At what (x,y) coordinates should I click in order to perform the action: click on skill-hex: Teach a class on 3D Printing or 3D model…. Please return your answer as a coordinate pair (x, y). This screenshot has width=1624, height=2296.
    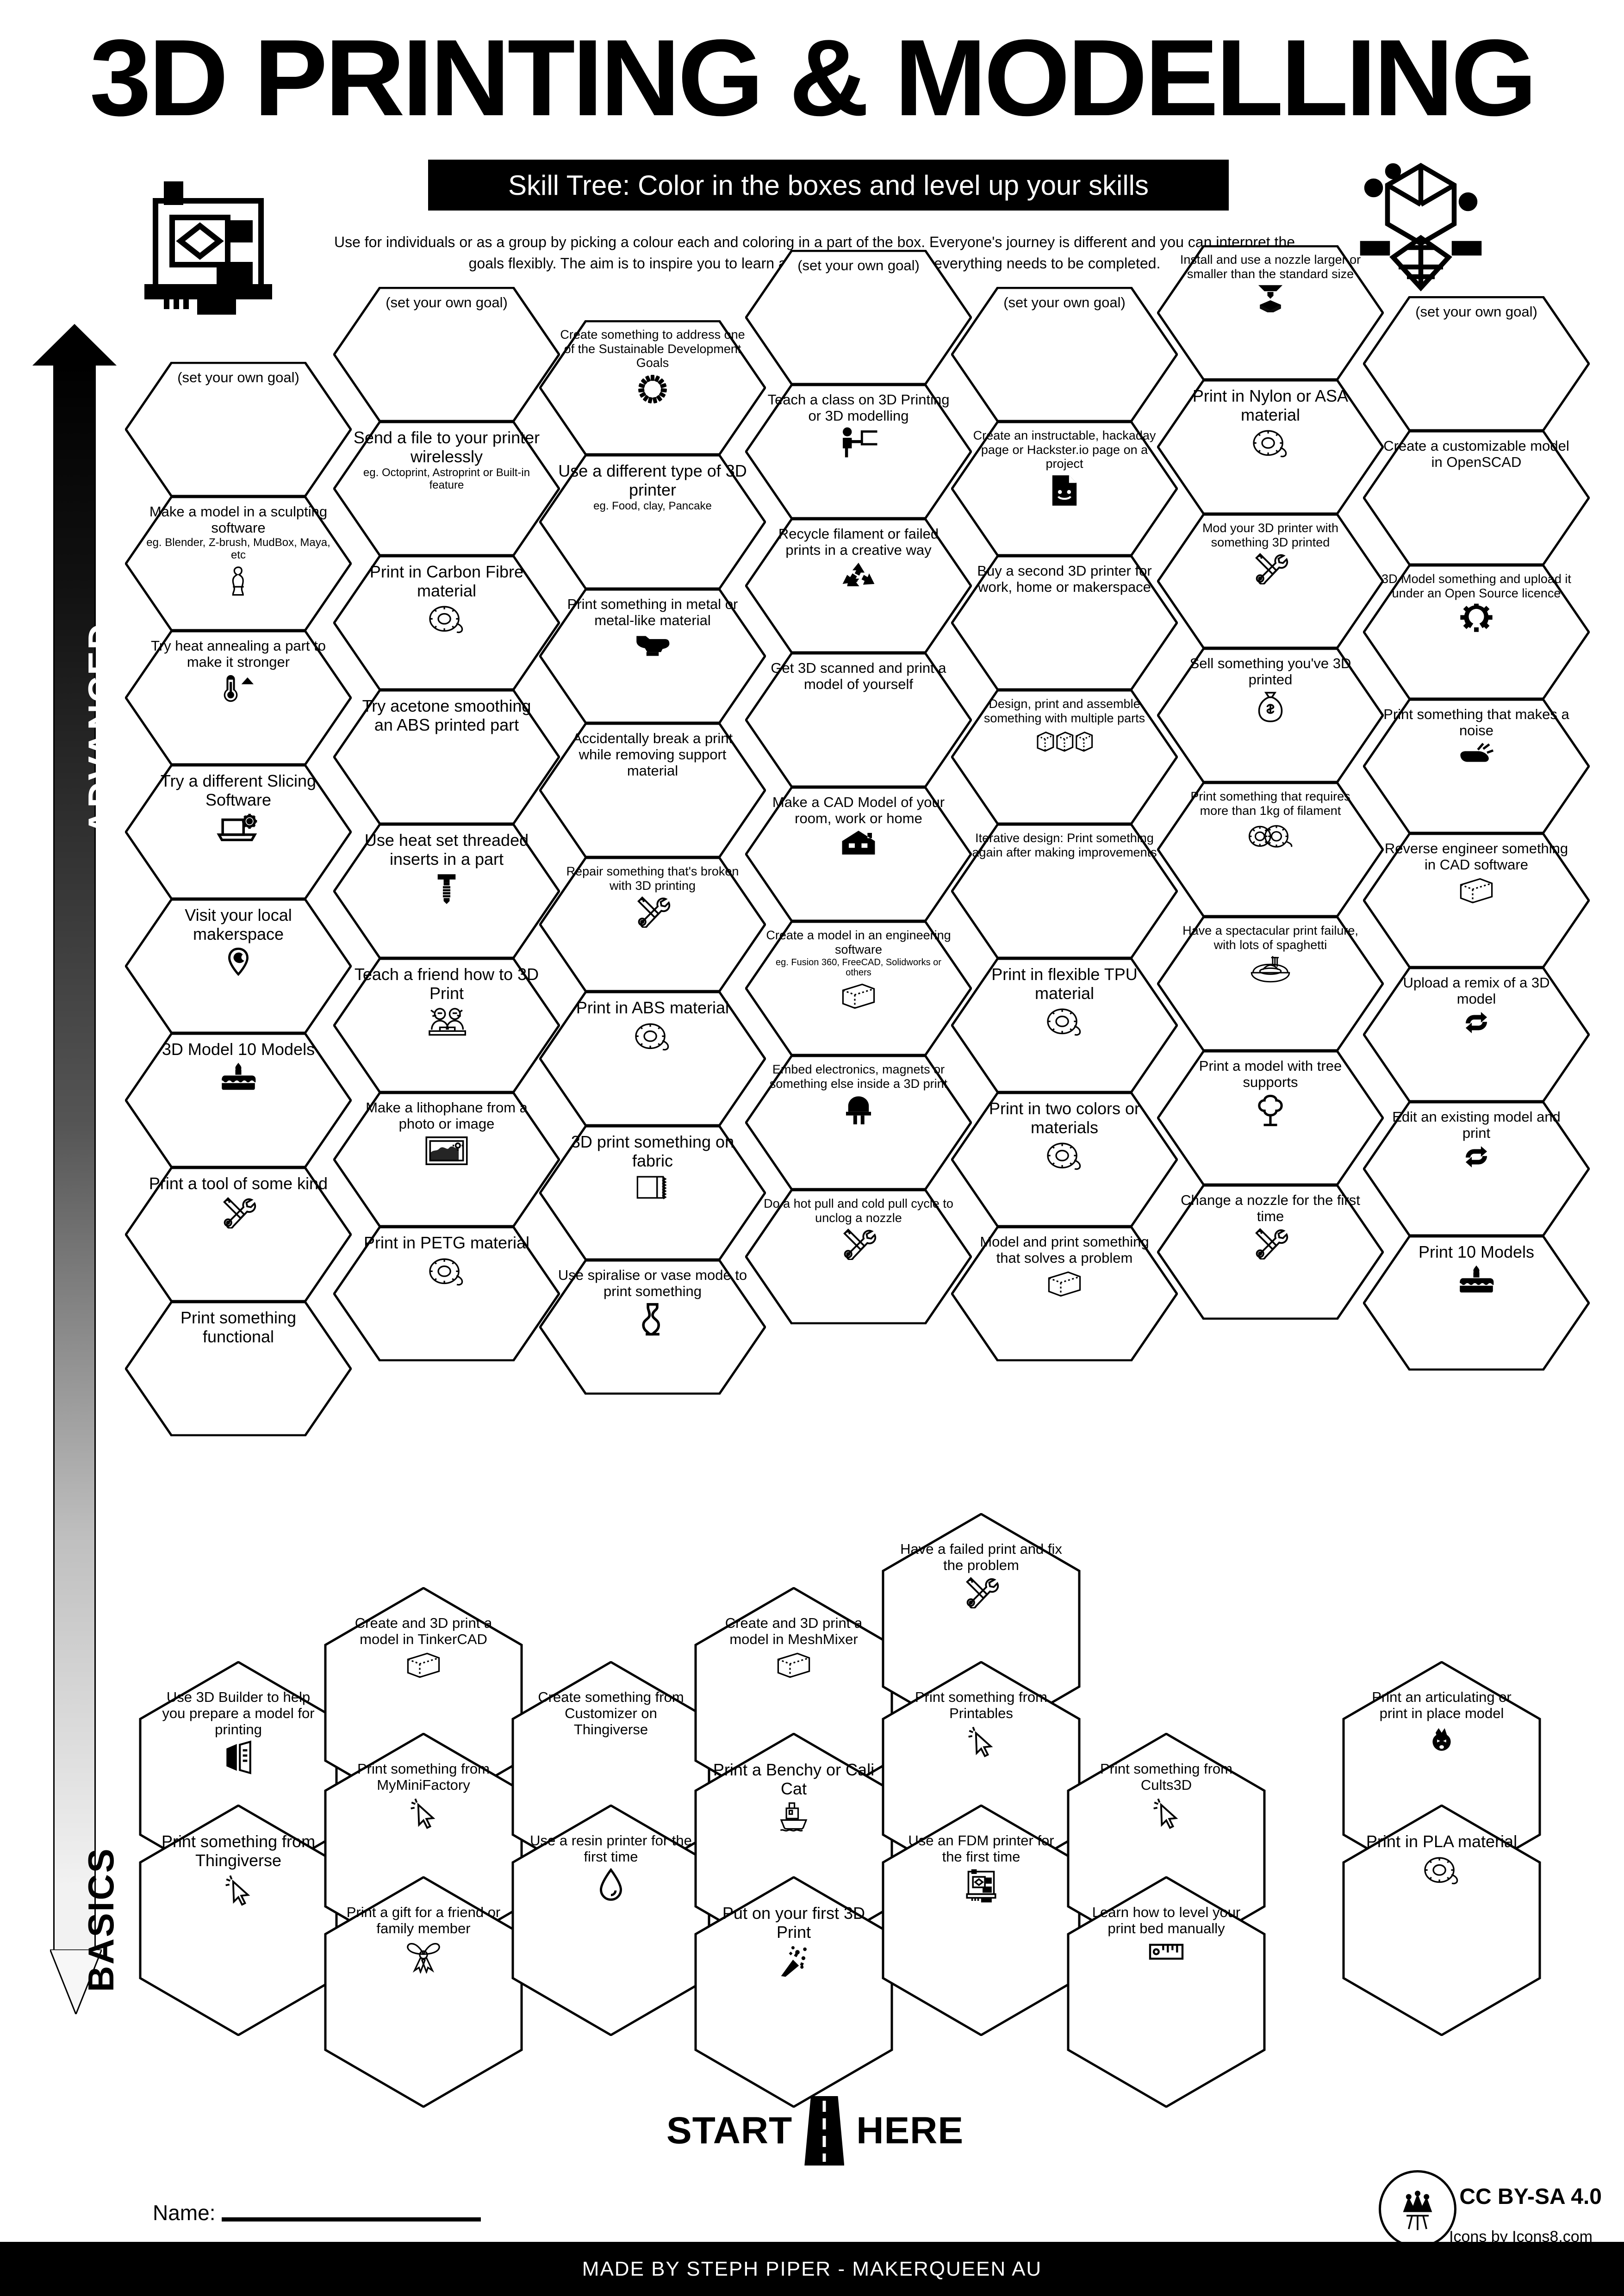
    Looking at the image, I should click on (858, 452).